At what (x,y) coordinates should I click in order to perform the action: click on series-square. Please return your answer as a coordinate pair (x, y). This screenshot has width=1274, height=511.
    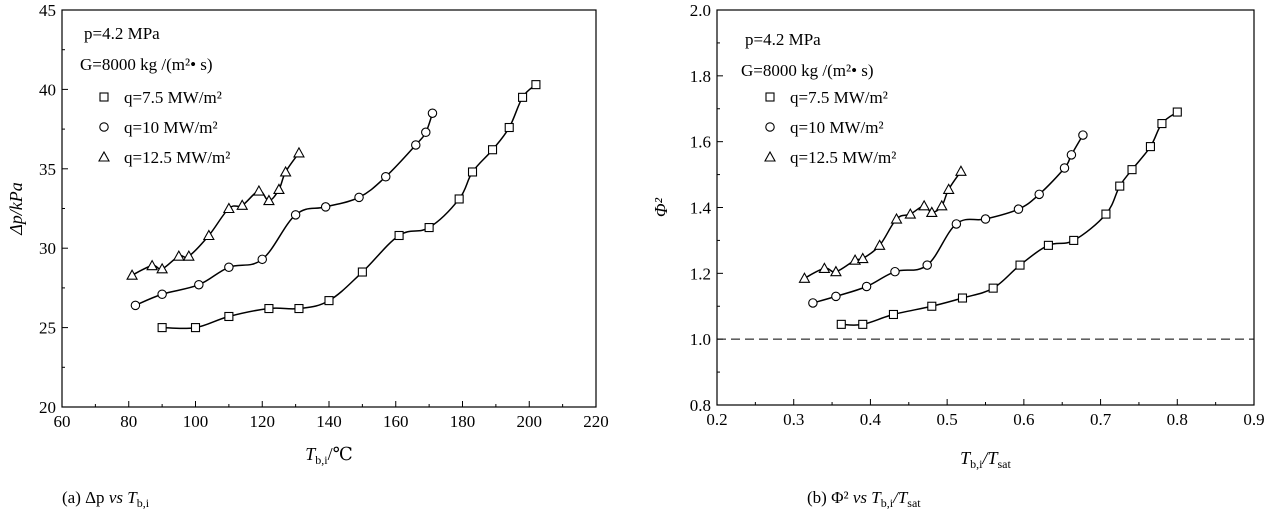
    Looking at the image, I should click on (1009, 218).